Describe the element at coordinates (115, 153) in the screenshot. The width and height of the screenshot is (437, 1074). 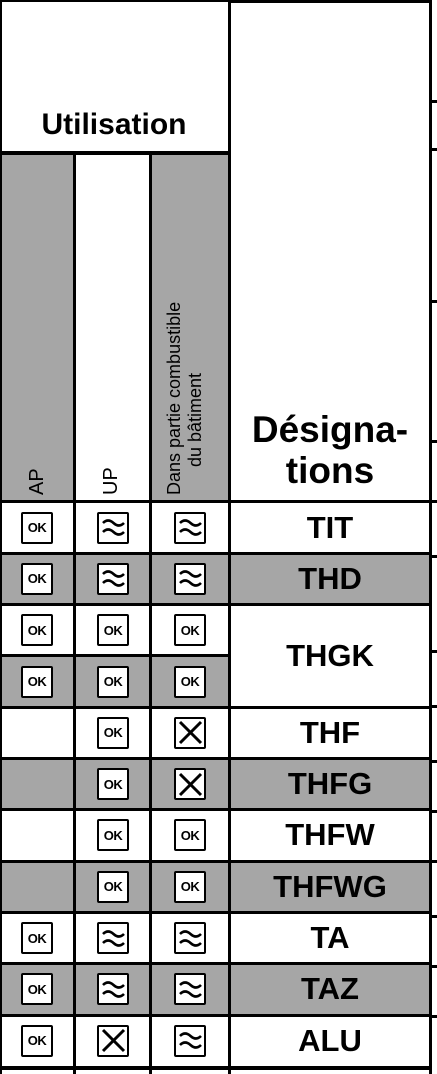
I see `header-divider` at that location.